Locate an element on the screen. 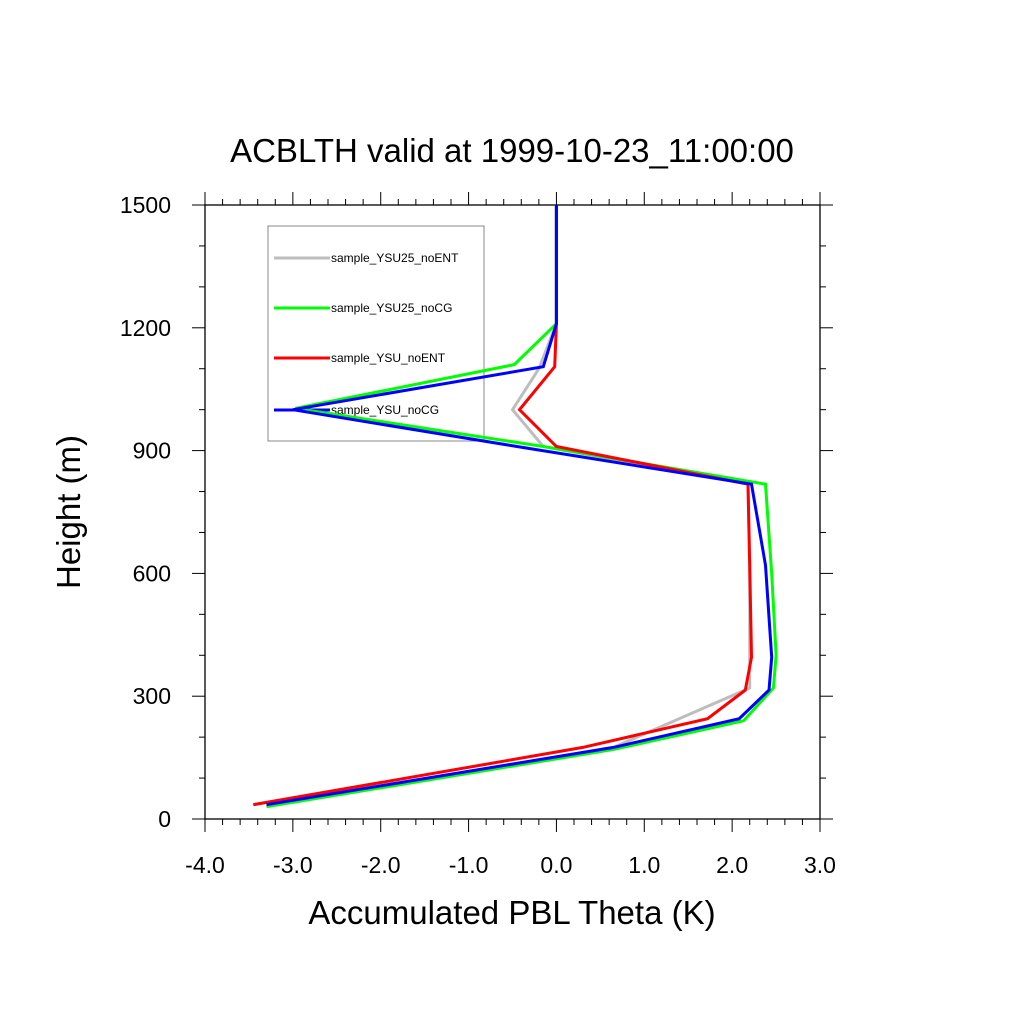 This screenshot has height=1029, width=1024. y-tick-label: 300 is located at coordinates (152, 696).